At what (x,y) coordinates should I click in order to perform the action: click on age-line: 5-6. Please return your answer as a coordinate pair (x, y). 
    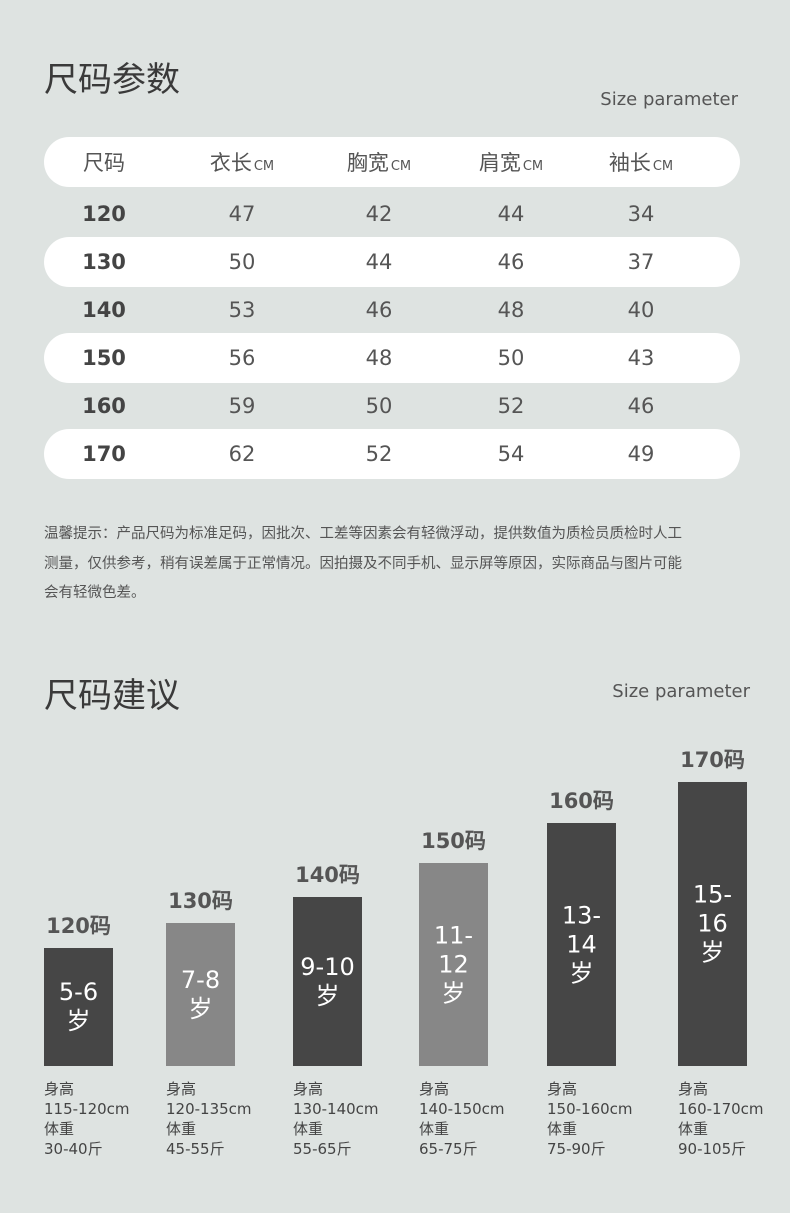
    Looking at the image, I should click on (78, 992).